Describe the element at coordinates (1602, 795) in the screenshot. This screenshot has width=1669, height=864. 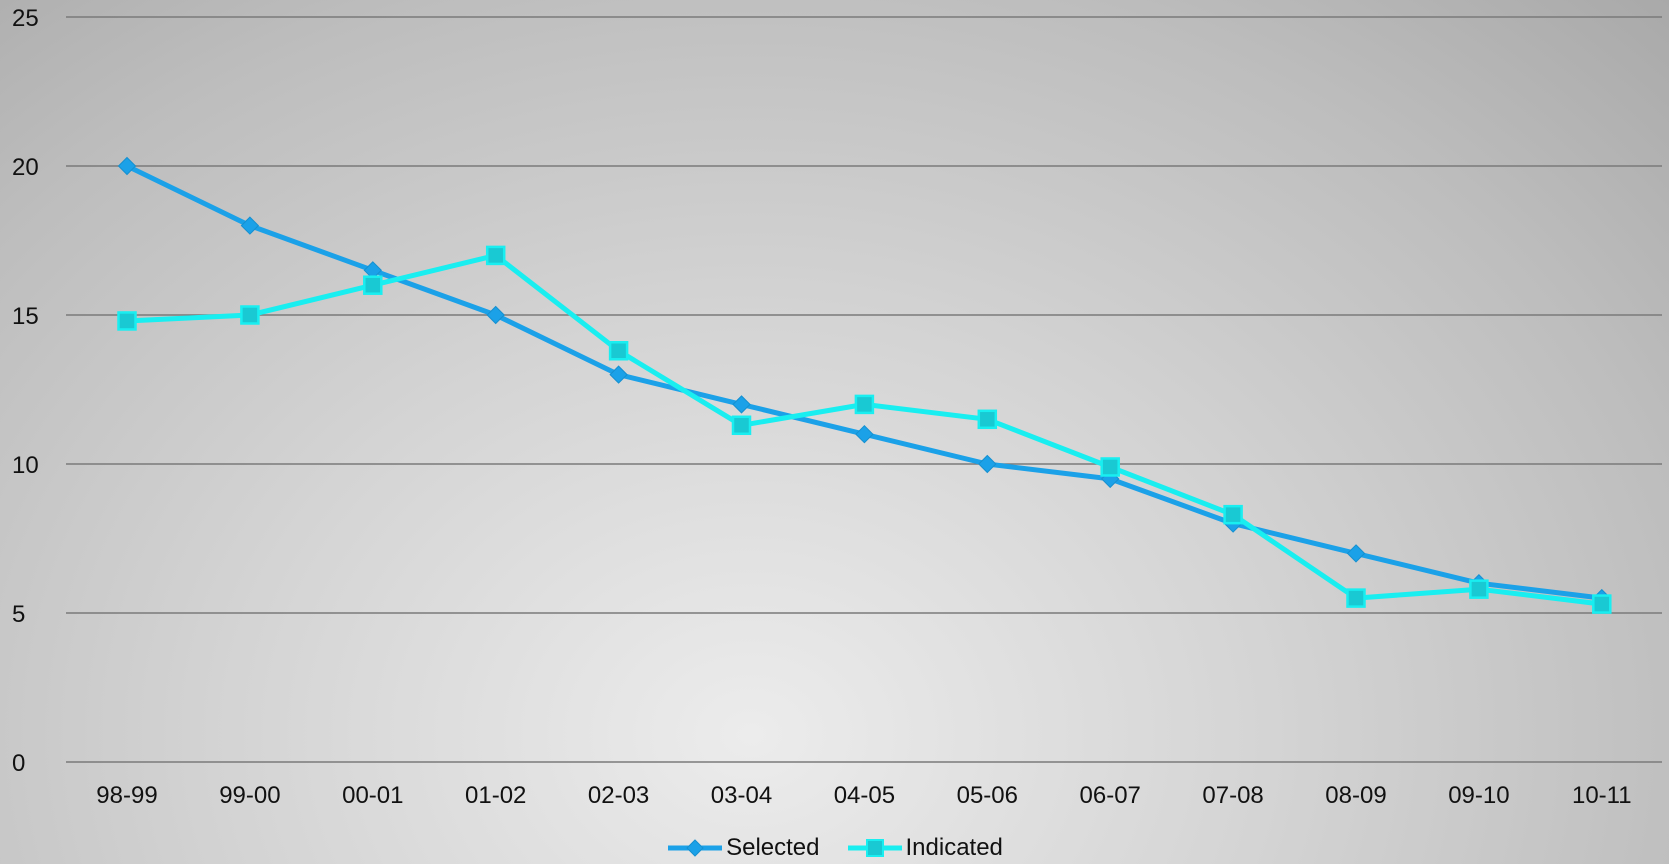
I see `x-tick-label: 10-11` at that location.